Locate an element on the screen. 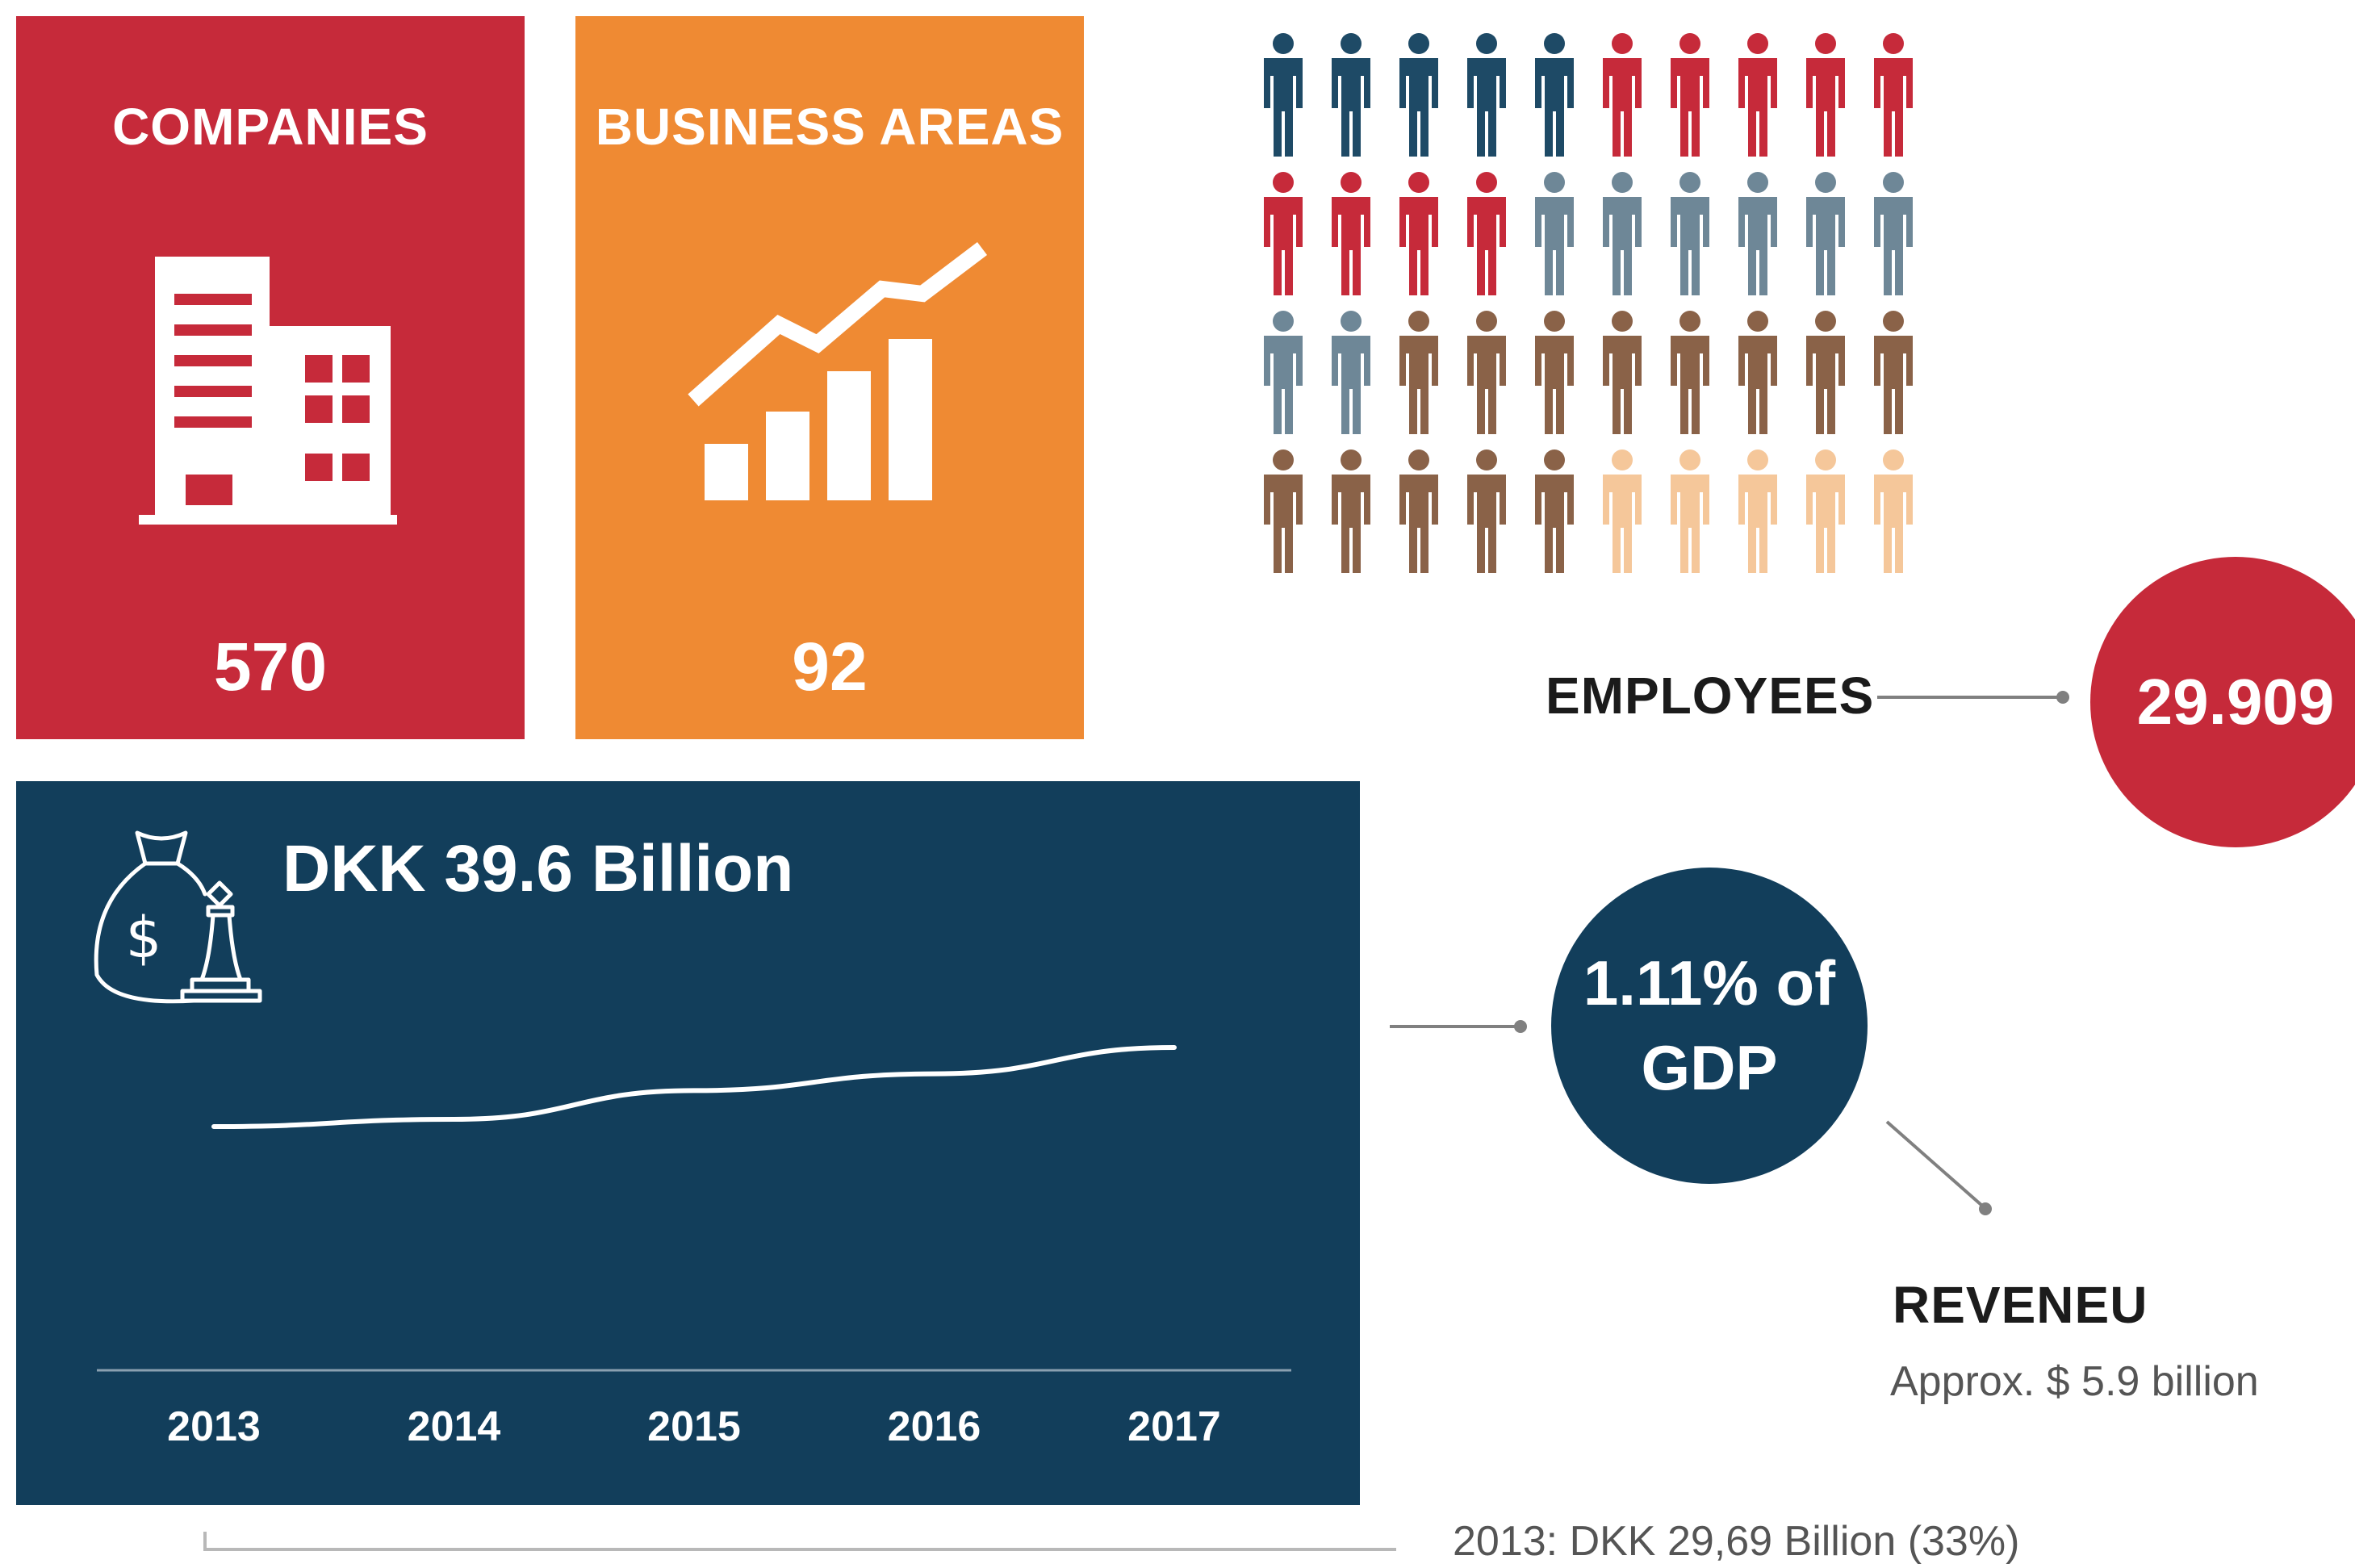 The height and width of the screenshot is (1568, 2355). reveneu-subtitle: Approx. $ 5.9 billion is located at coordinates (2074, 1381).